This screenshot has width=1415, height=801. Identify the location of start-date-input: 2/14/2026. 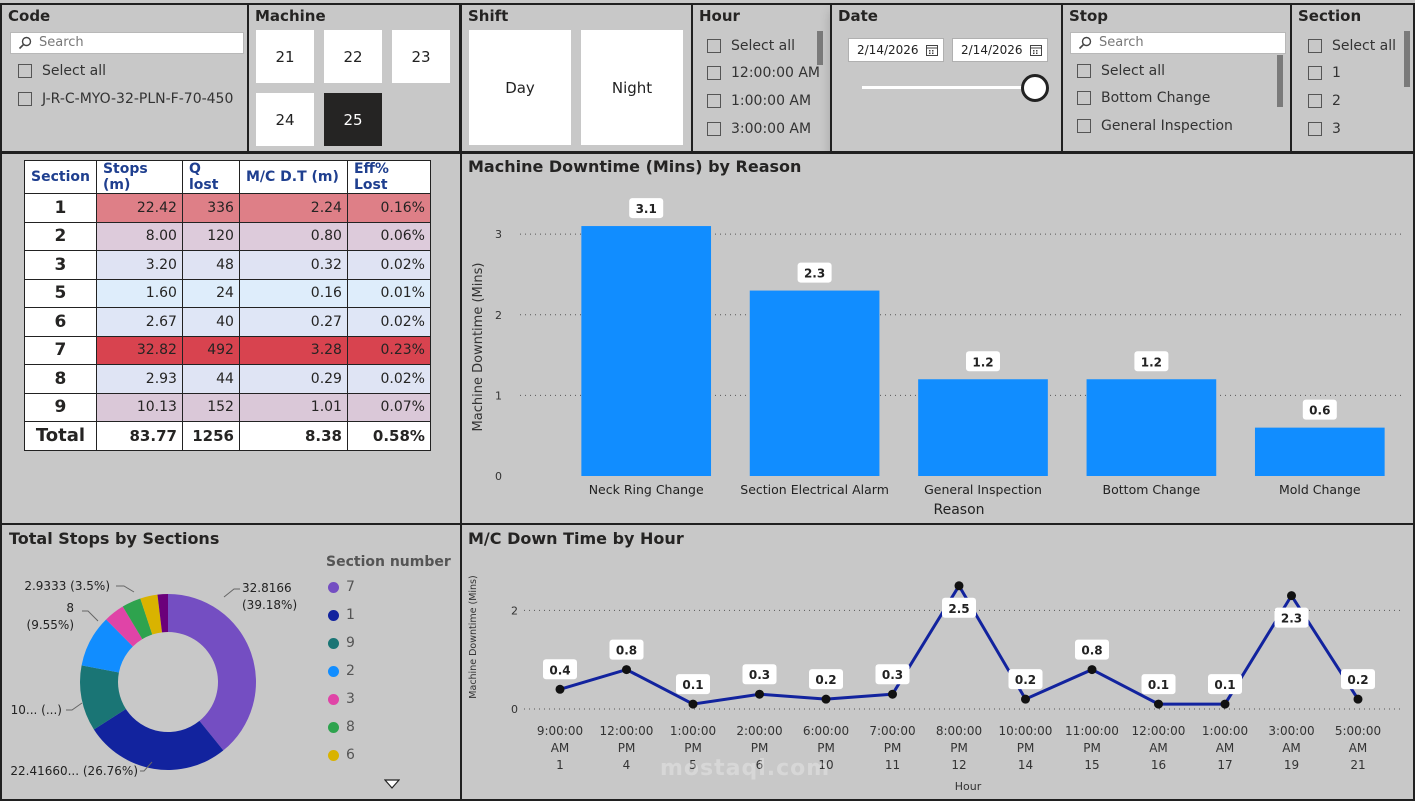
(896, 50).